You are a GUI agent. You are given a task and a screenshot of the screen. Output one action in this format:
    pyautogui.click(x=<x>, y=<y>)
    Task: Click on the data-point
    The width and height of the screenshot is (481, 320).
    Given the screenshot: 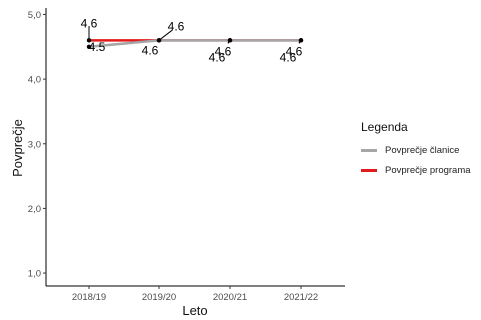 What is the action you would take?
    pyautogui.click(x=89, y=46)
    